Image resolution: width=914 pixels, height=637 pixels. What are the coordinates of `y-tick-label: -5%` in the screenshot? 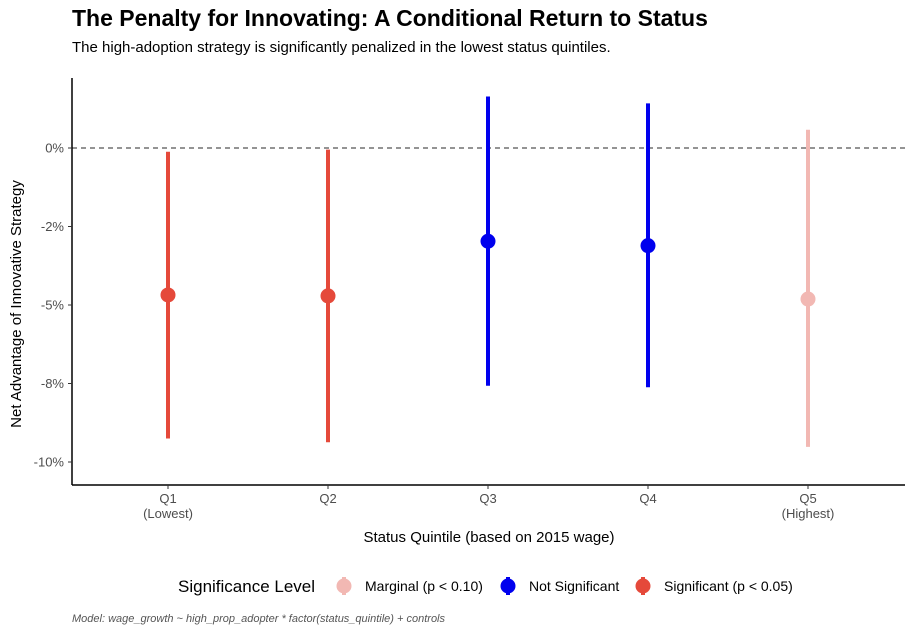 It's located at (53, 305).